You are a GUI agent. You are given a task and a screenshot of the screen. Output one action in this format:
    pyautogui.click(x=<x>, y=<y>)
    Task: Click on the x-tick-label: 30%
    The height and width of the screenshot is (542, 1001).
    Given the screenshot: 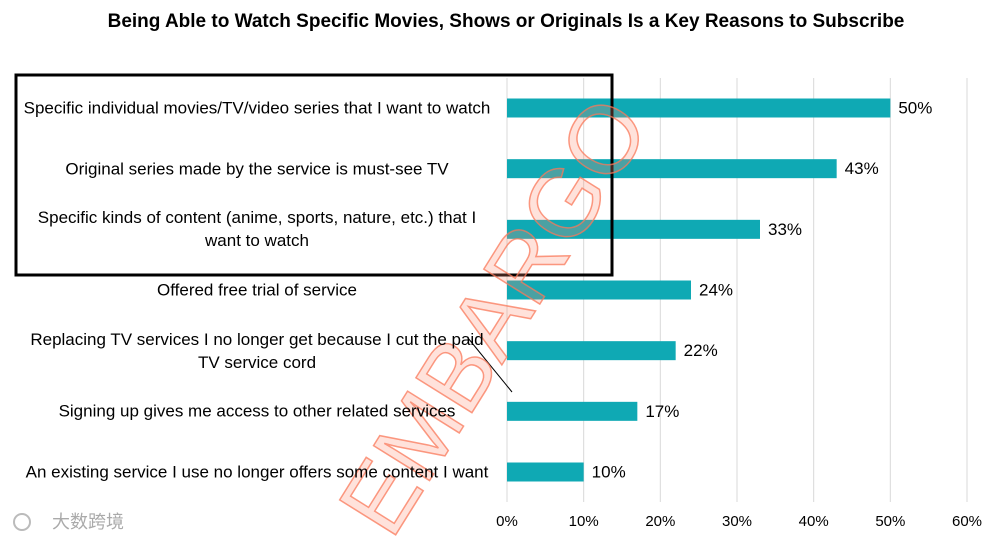 What is the action you would take?
    pyautogui.click(x=737, y=521)
    